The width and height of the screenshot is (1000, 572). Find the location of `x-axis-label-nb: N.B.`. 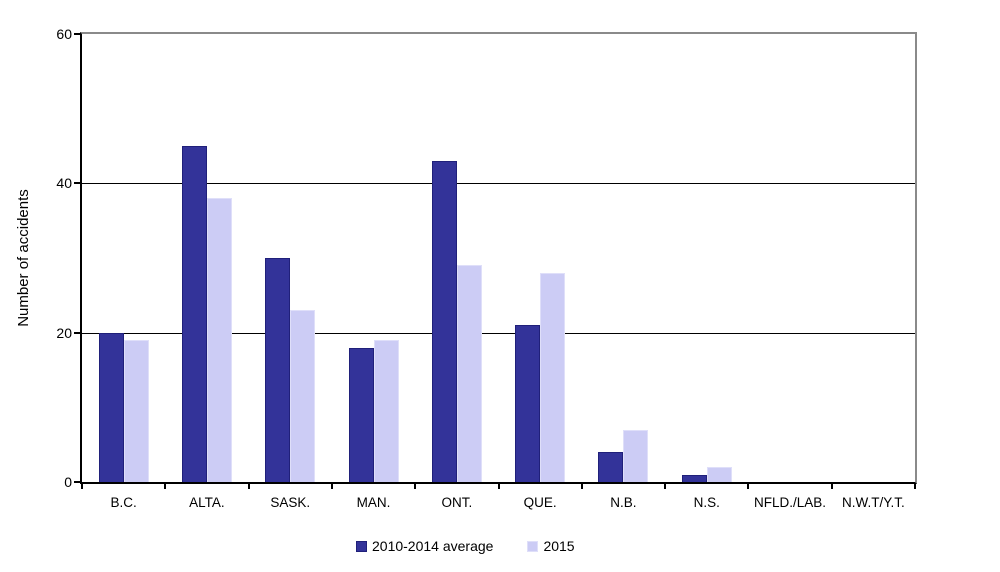

x-axis-label-nb: N.B. is located at coordinates (623, 502).